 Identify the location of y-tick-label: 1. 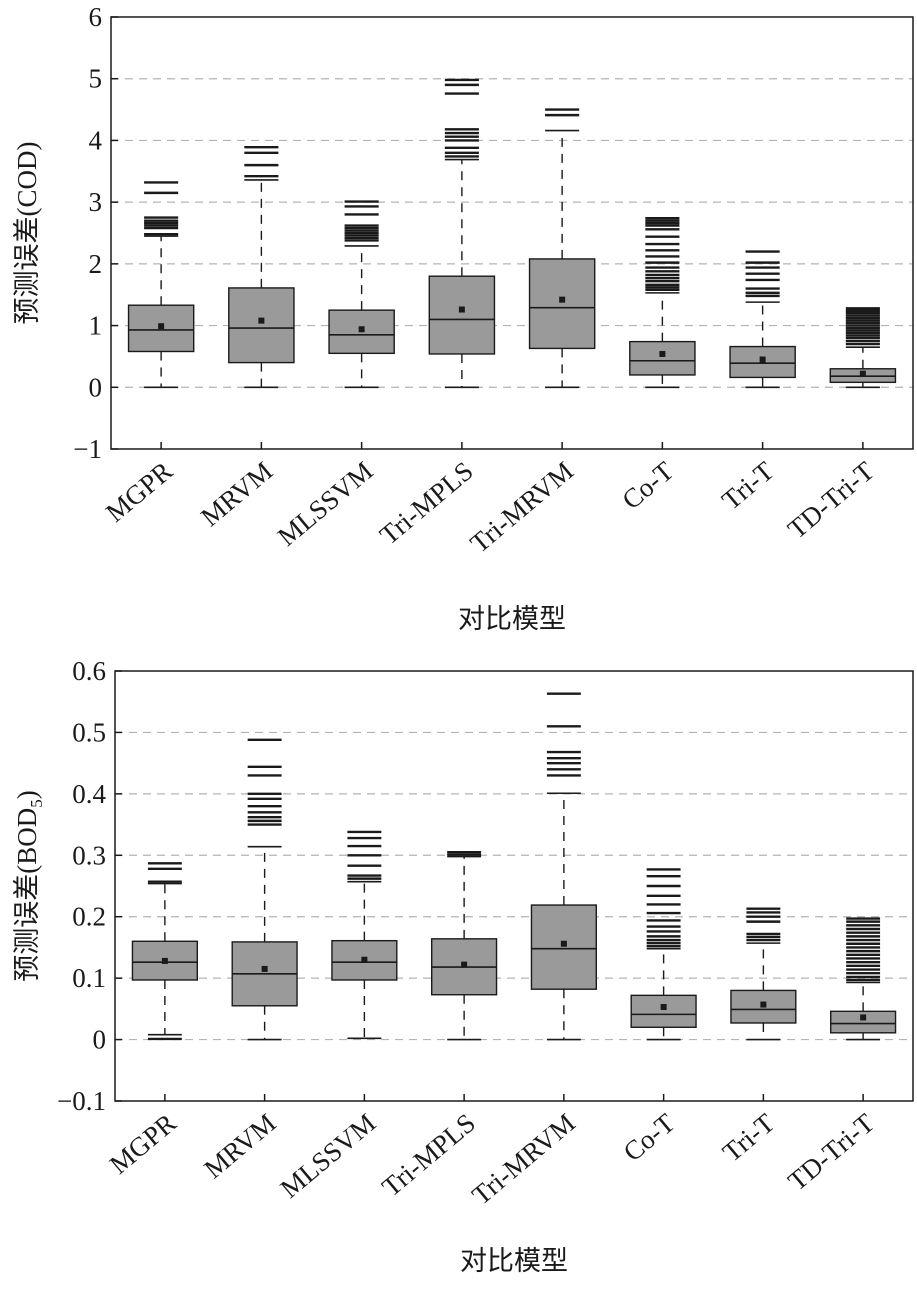
(96, 326).